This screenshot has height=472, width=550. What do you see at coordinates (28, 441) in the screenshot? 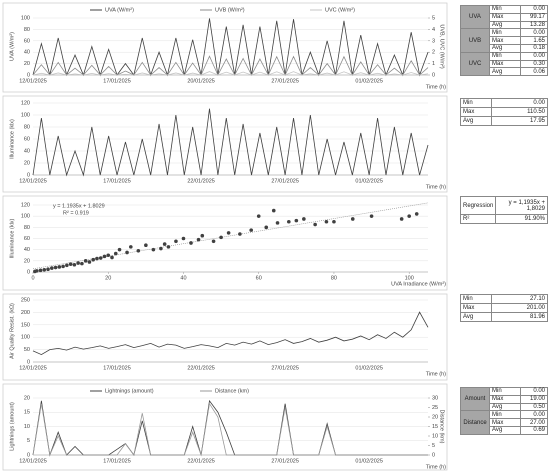
I see `y-tick-label: 5` at bounding box center [28, 441].